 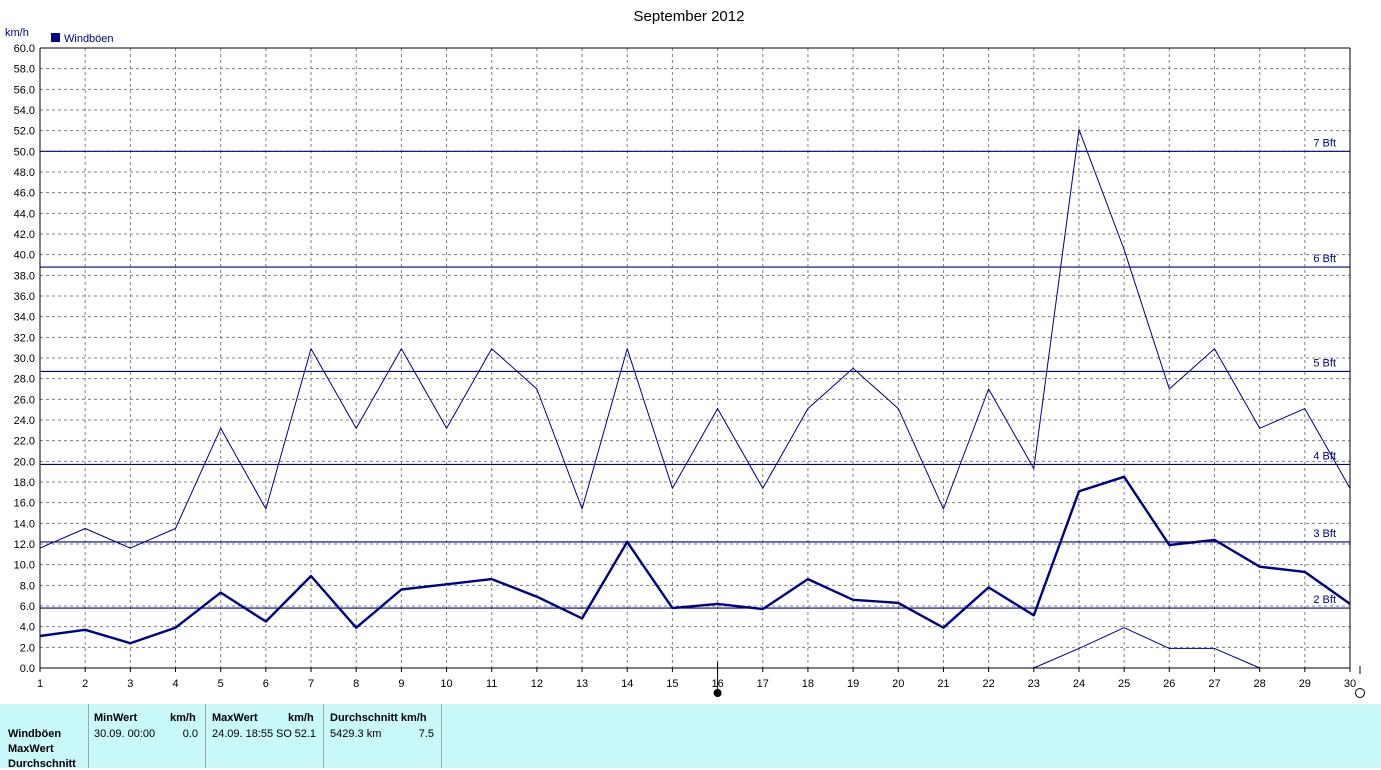 What do you see at coordinates (1034, 684) in the screenshot?
I see `x-tick-label: 23` at bounding box center [1034, 684].